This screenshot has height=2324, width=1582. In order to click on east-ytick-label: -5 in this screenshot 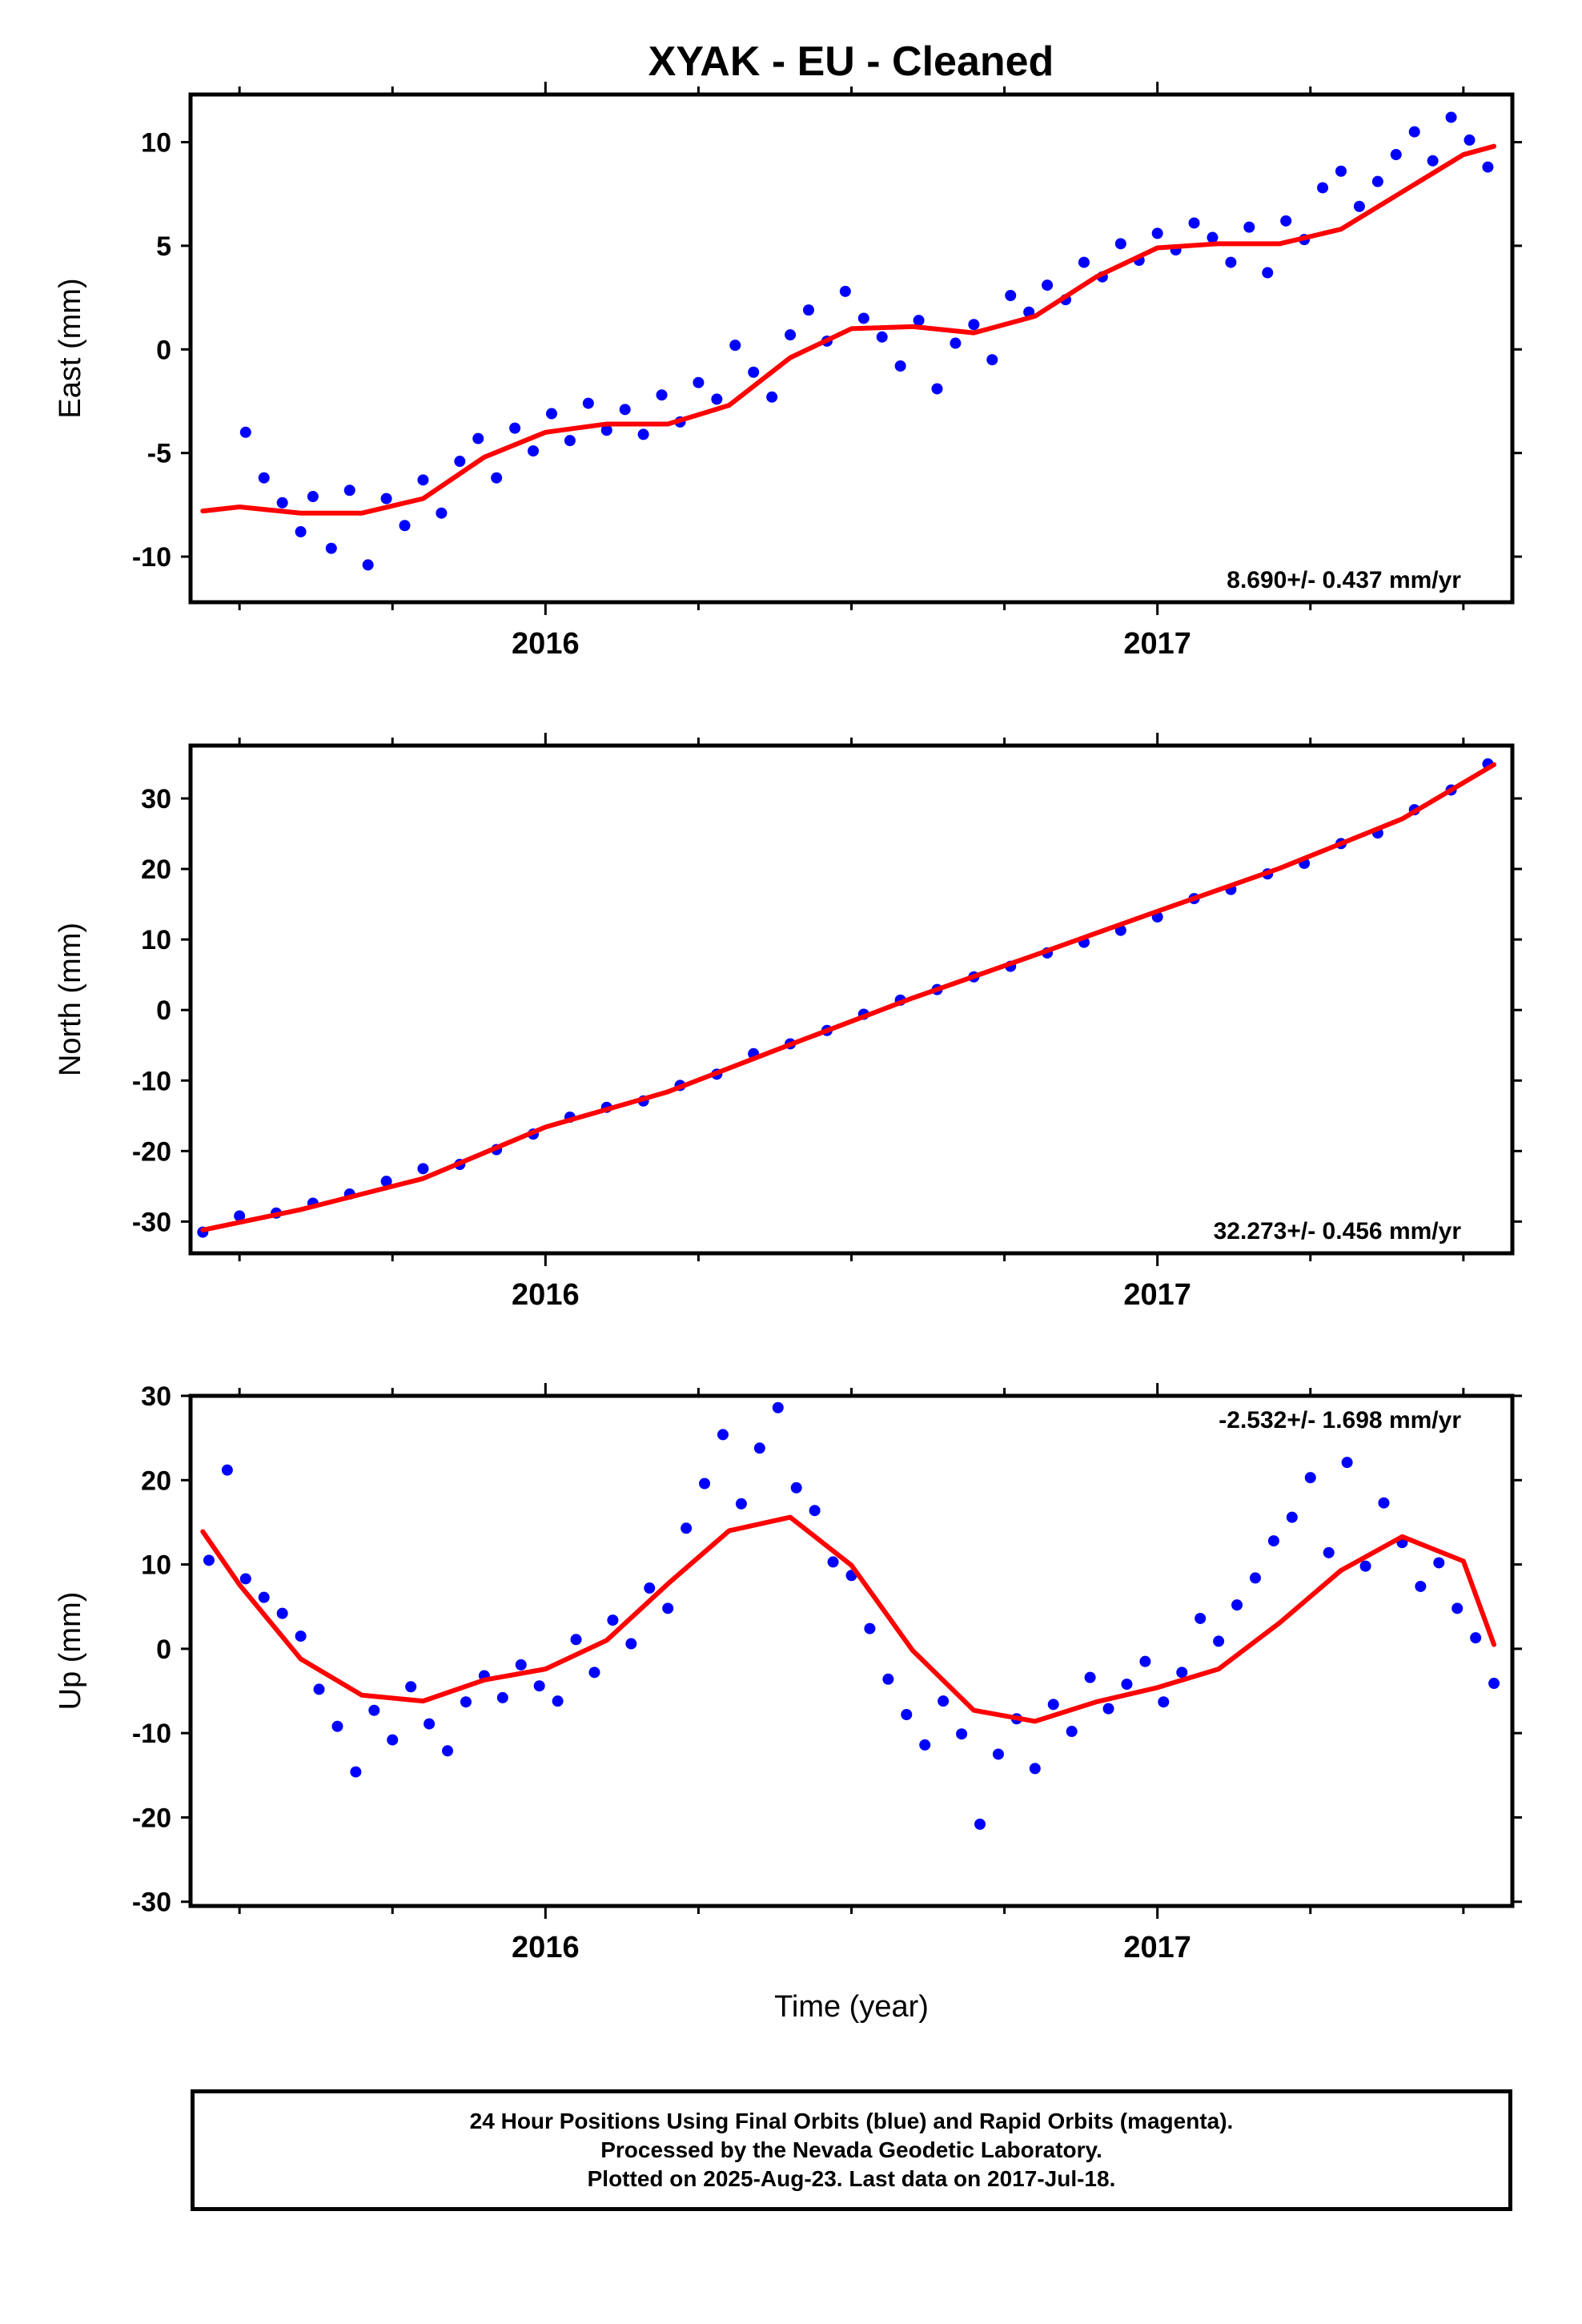, I will do `click(159, 454)`.